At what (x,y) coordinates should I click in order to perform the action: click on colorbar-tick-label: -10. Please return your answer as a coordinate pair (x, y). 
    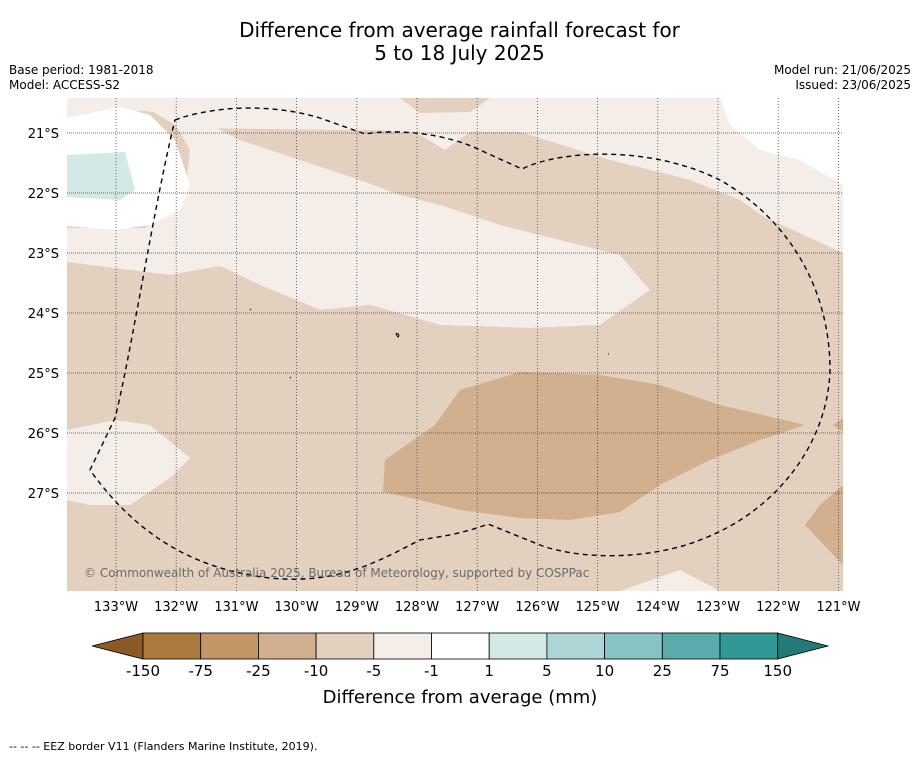
    Looking at the image, I should click on (316, 671).